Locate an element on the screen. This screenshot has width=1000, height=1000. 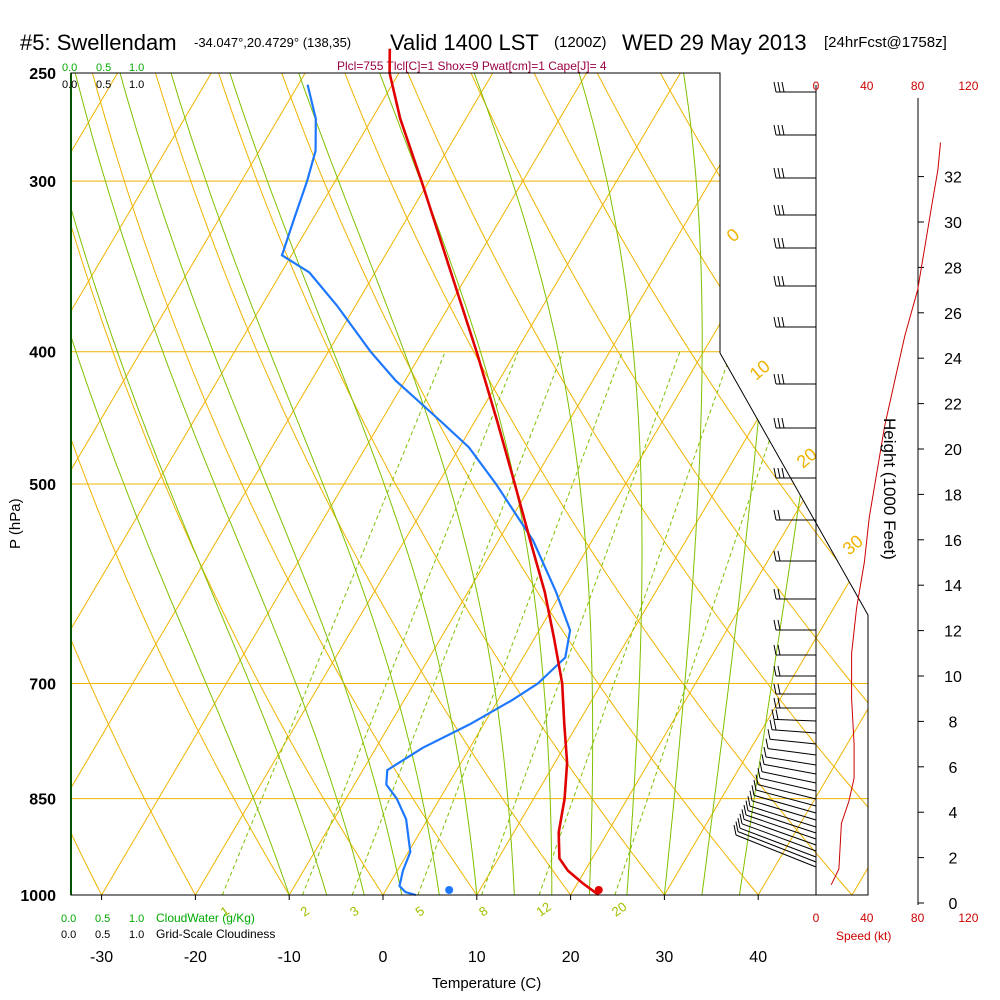
mixing-ratio-label: 2 is located at coordinates (304, 911).